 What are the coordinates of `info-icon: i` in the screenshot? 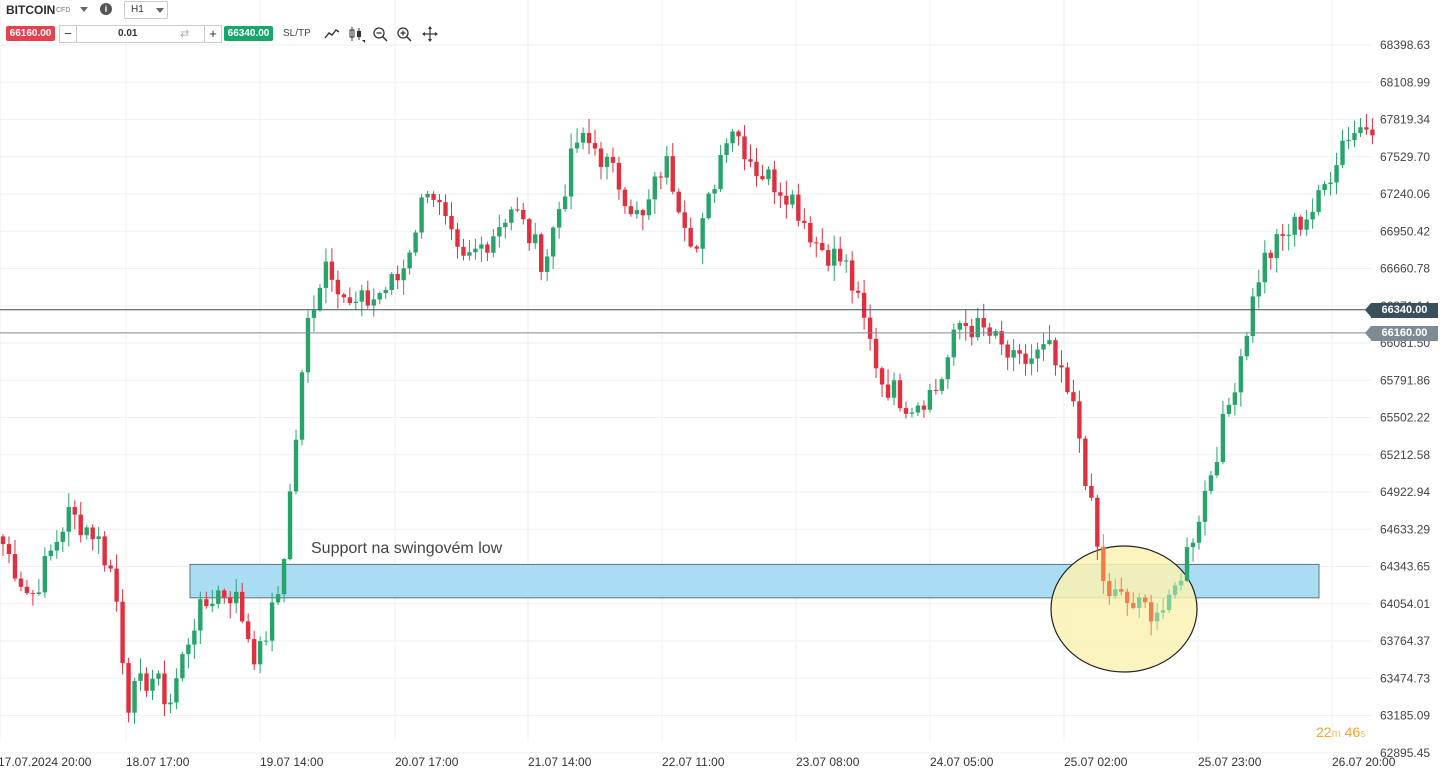 It's located at (106, 9).